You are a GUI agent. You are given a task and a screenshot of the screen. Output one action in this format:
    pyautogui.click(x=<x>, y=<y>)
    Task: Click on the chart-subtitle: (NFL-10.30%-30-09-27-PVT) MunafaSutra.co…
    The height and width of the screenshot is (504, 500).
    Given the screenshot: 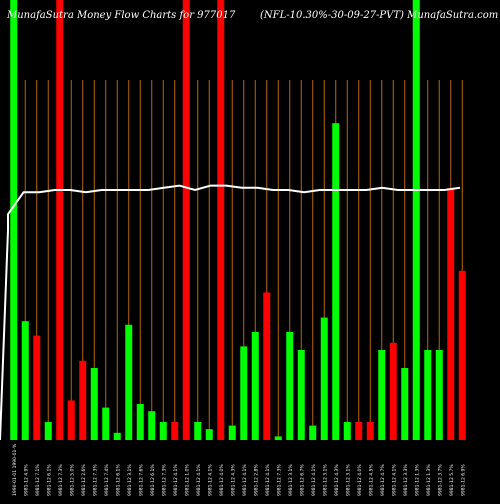 What is the action you would take?
    pyautogui.click(x=379, y=15)
    